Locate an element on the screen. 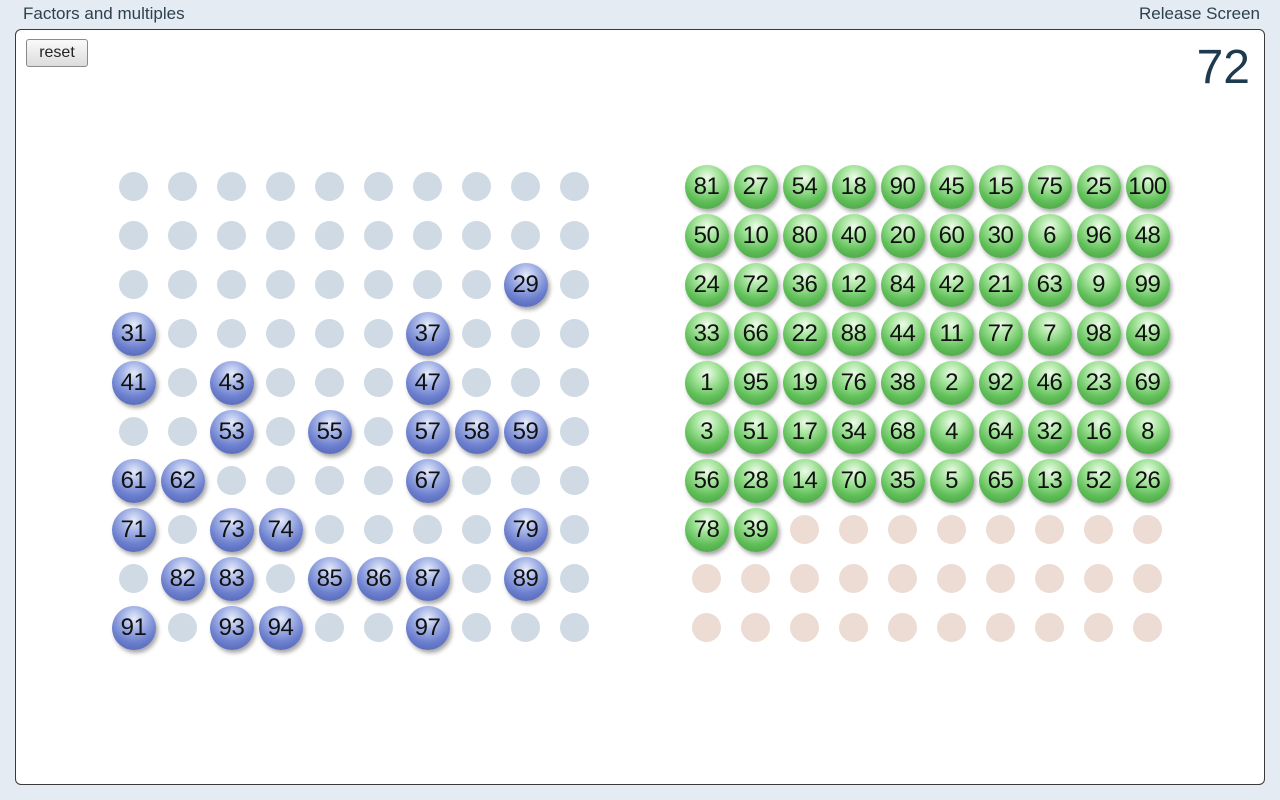 This screenshot has width=1280, height=800. tray-cell: 80 is located at coordinates (804, 235).